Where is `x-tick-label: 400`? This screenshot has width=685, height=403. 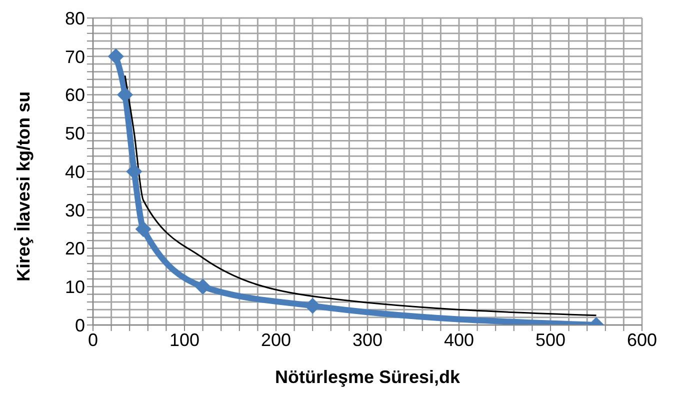 x-tick-label: 400 is located at coordinates (459, 340).